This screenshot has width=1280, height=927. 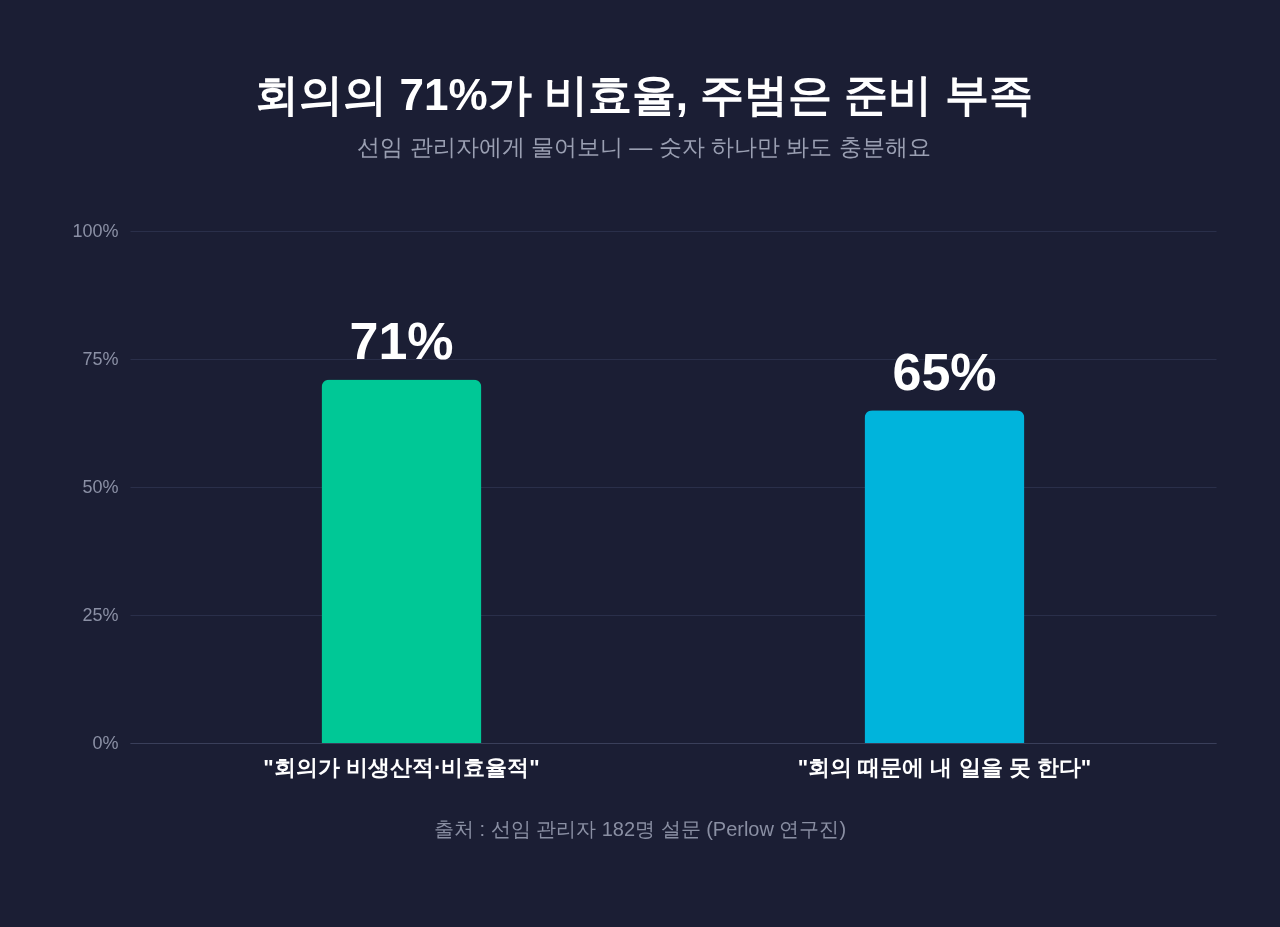 I want to click on x-tick-label: "회의 때문에 내 일을 못 한다", so click(x=944, y=767).